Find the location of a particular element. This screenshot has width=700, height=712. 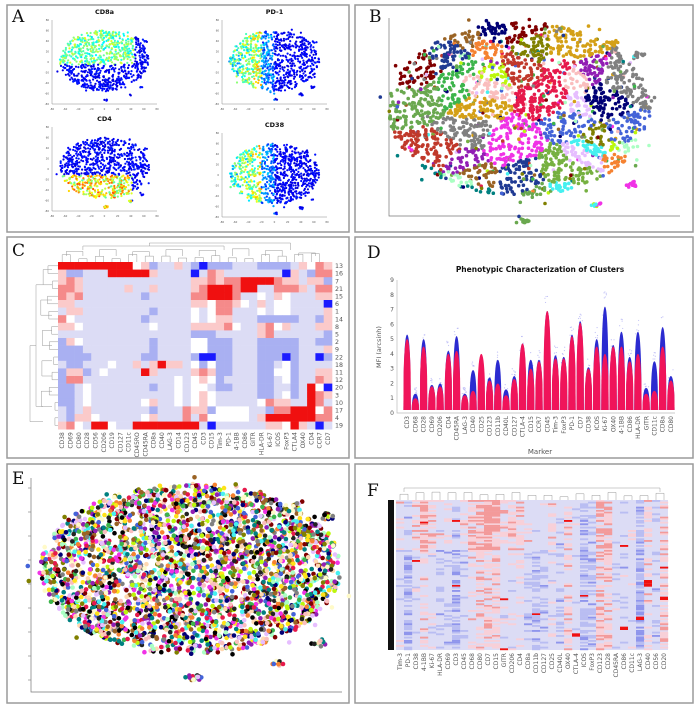

x-tick-label: -60 is located at coordinates (65, 109).